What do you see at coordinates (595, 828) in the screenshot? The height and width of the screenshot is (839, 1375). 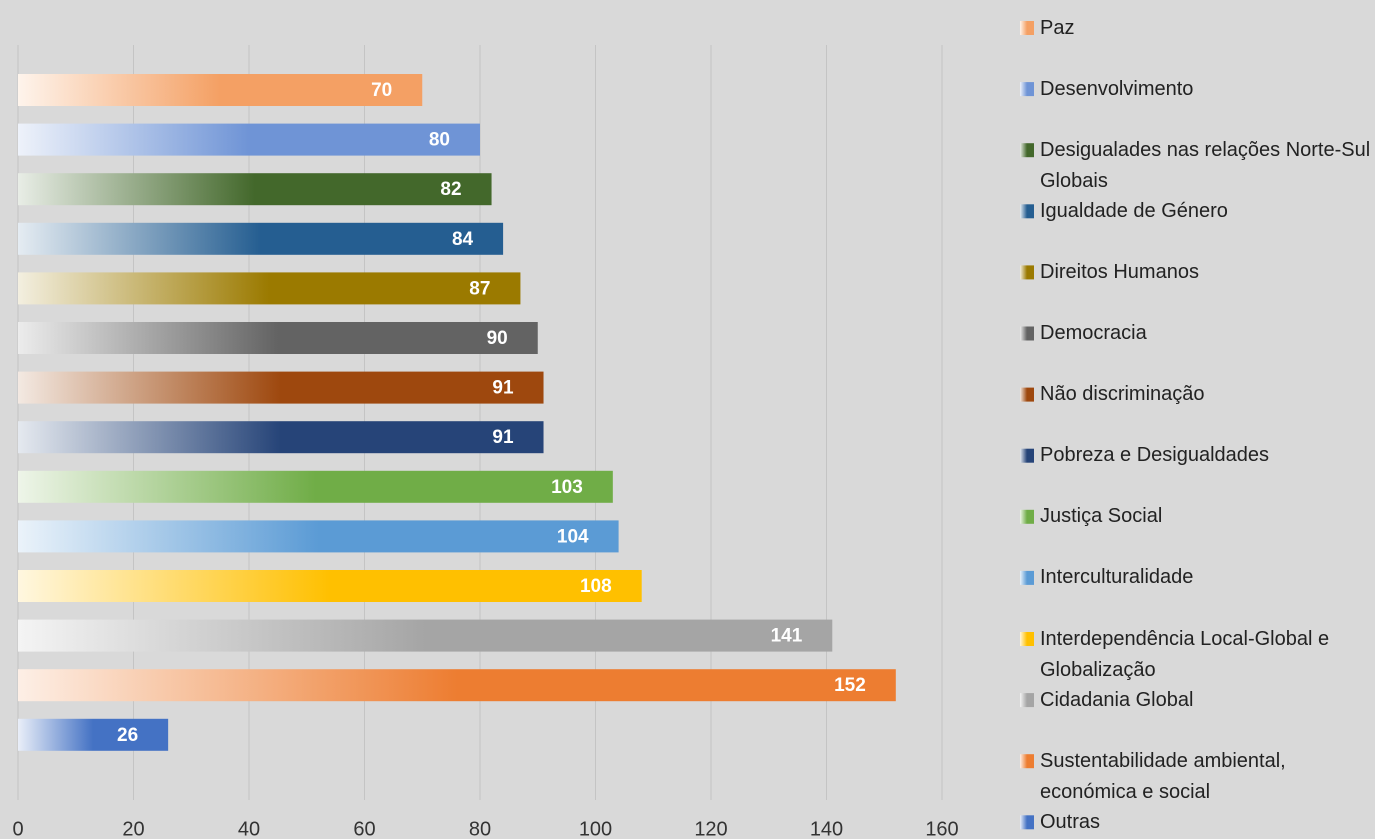 I see `x-tick-label: 100` at bounding box center [595, 828].